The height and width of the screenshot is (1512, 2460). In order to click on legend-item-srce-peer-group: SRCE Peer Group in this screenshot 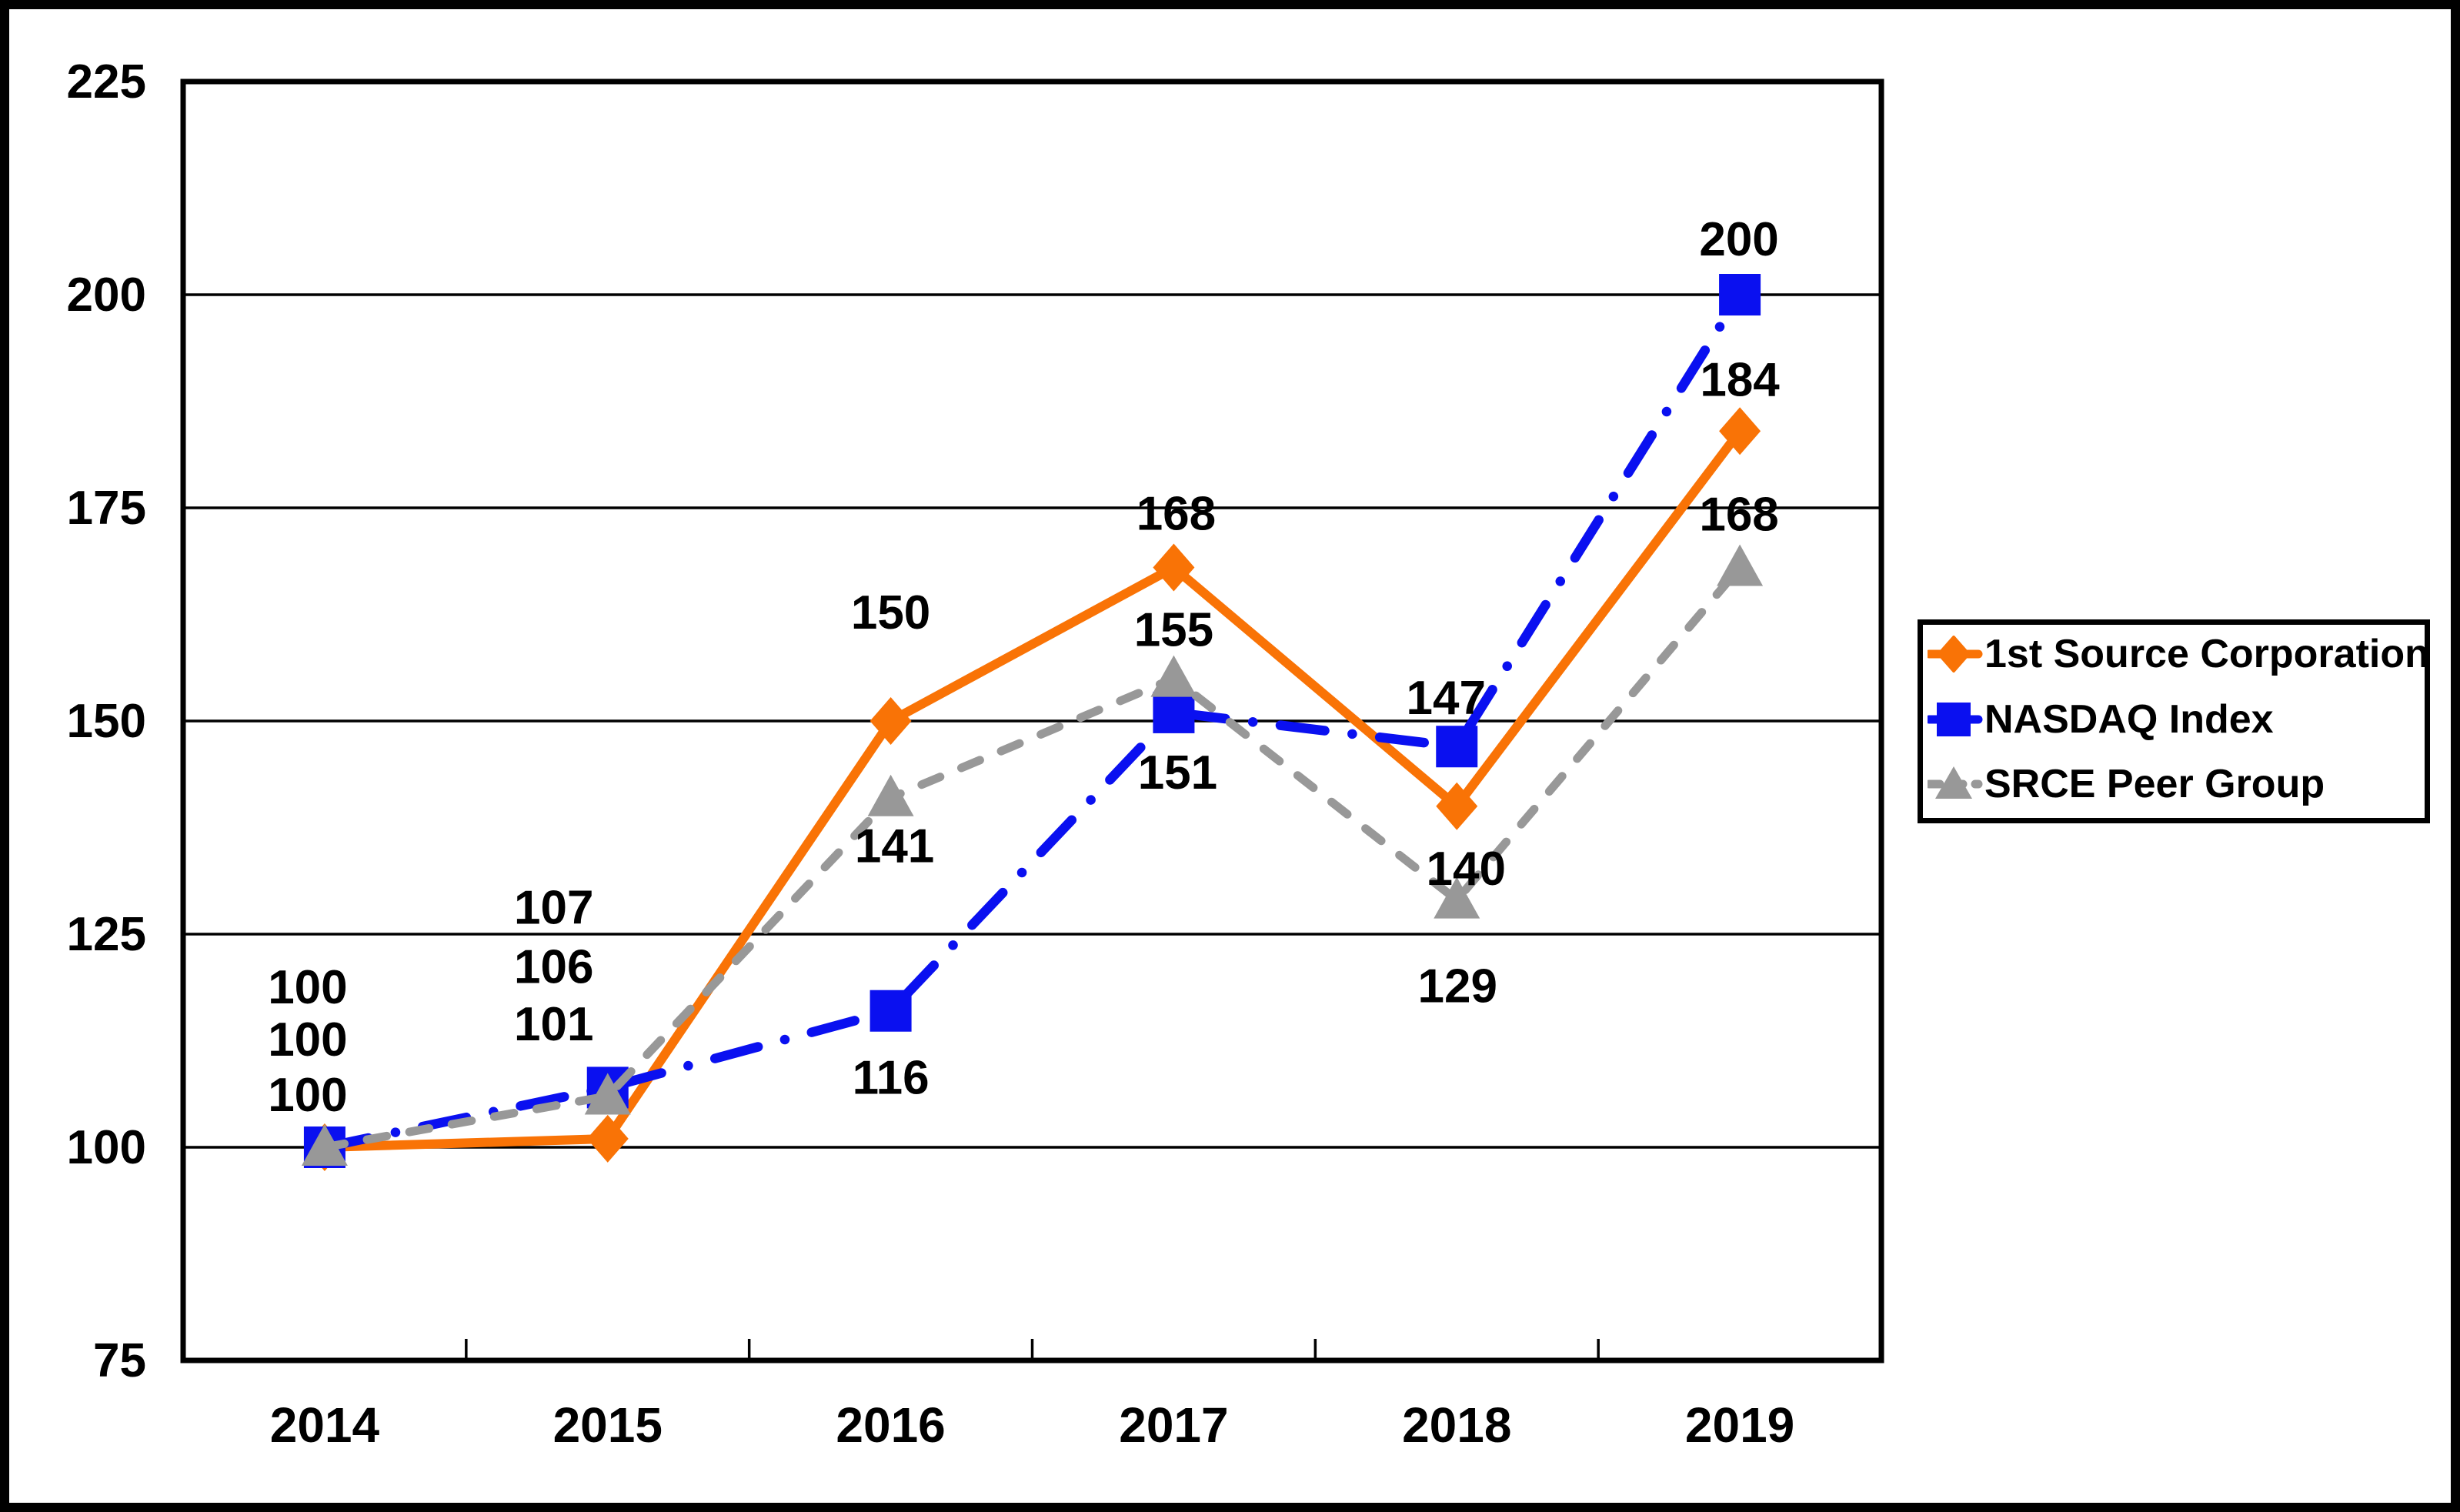, I will do `click(2173, 784)`.